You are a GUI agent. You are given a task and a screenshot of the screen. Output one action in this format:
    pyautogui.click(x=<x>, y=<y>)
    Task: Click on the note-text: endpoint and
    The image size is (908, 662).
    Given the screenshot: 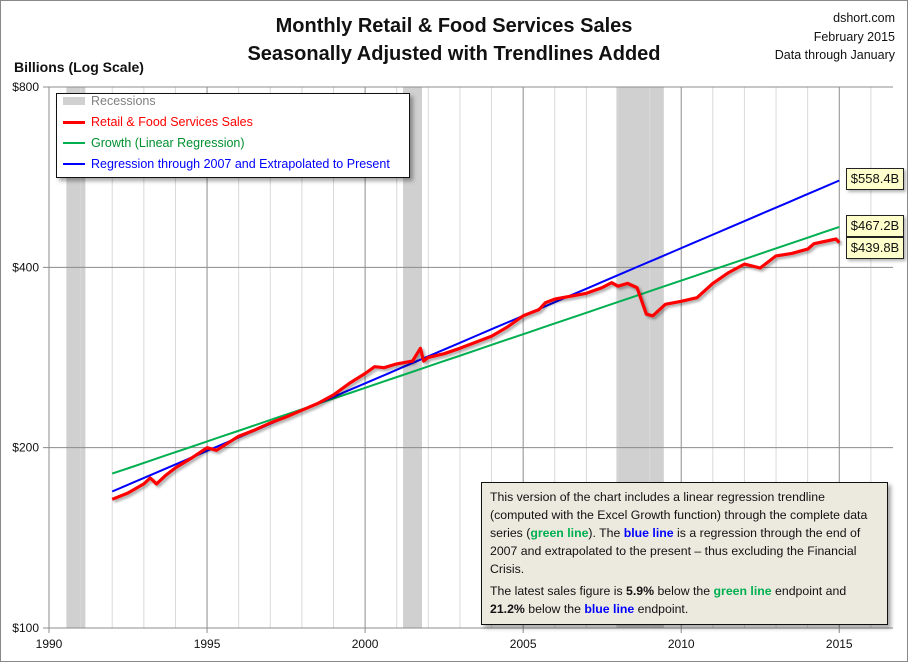 What is the action you would take?
    pyautogui.click(x=809, y=591)
    